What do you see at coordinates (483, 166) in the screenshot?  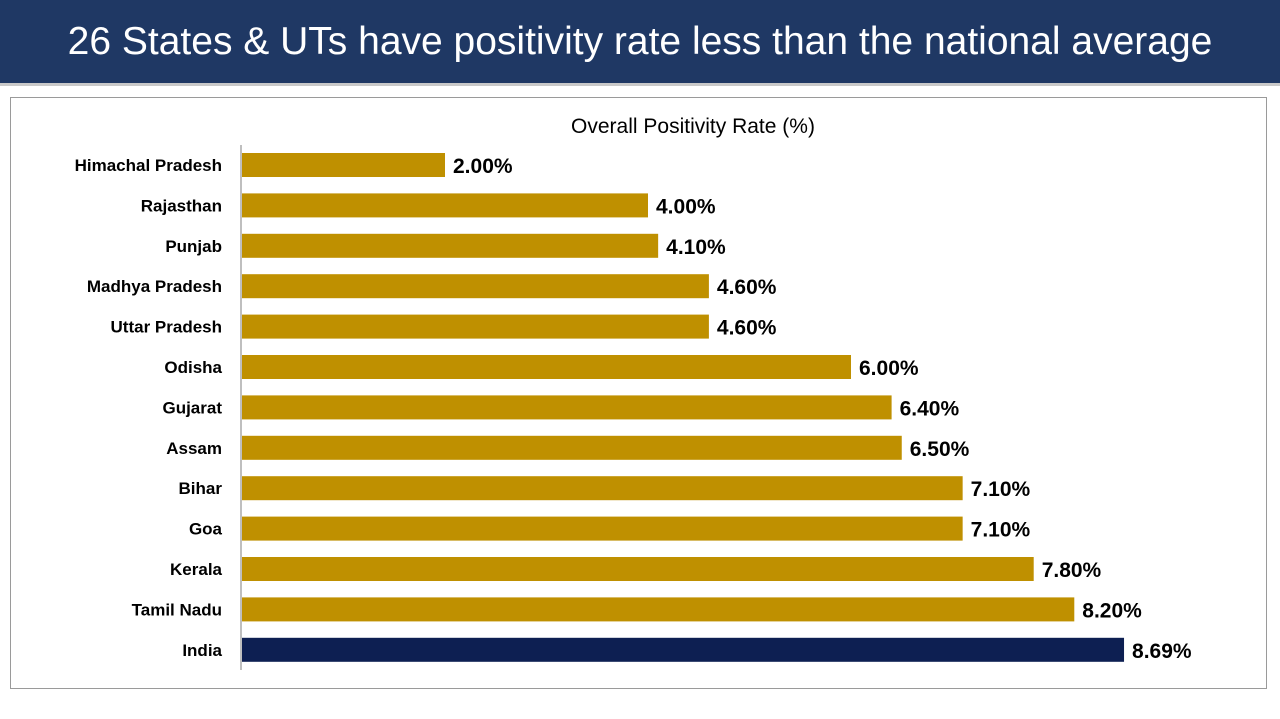 I see `value-label-himachal-pradesh: 2.00%` at bounding box center [483, 166].